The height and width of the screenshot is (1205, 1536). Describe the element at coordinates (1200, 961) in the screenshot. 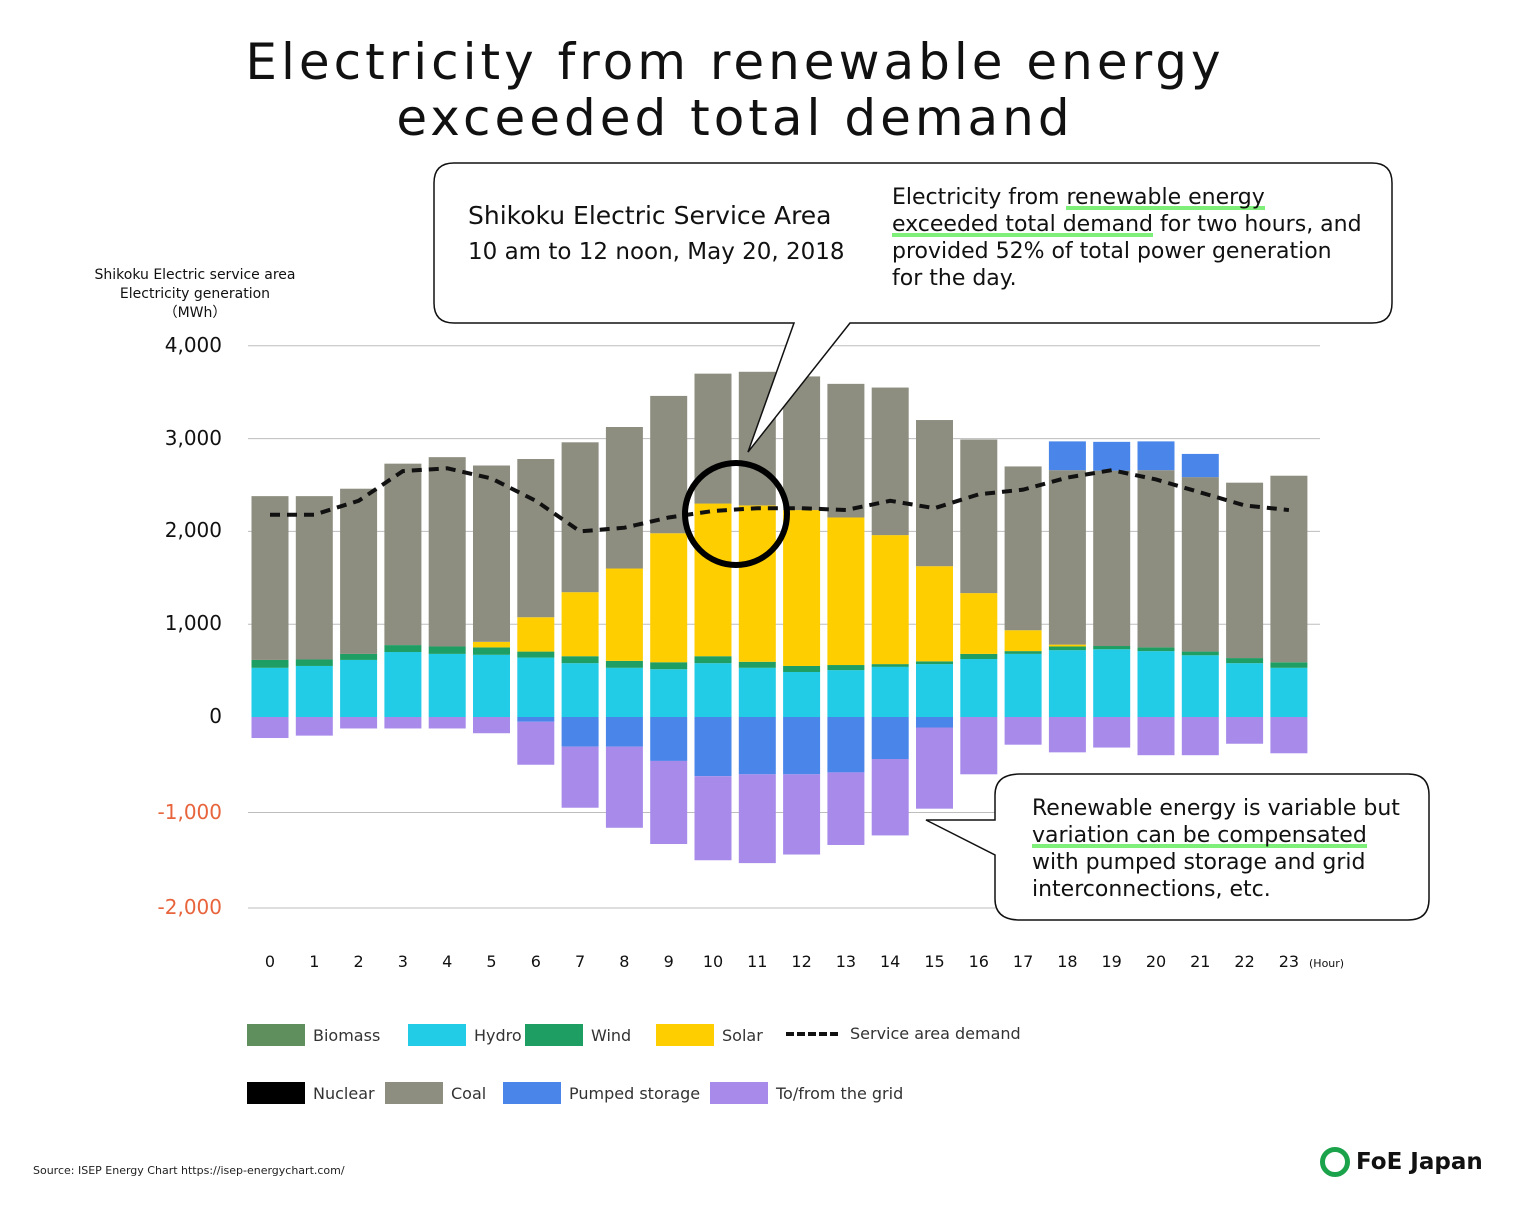

I see `x-tick-label: 21` at that location.